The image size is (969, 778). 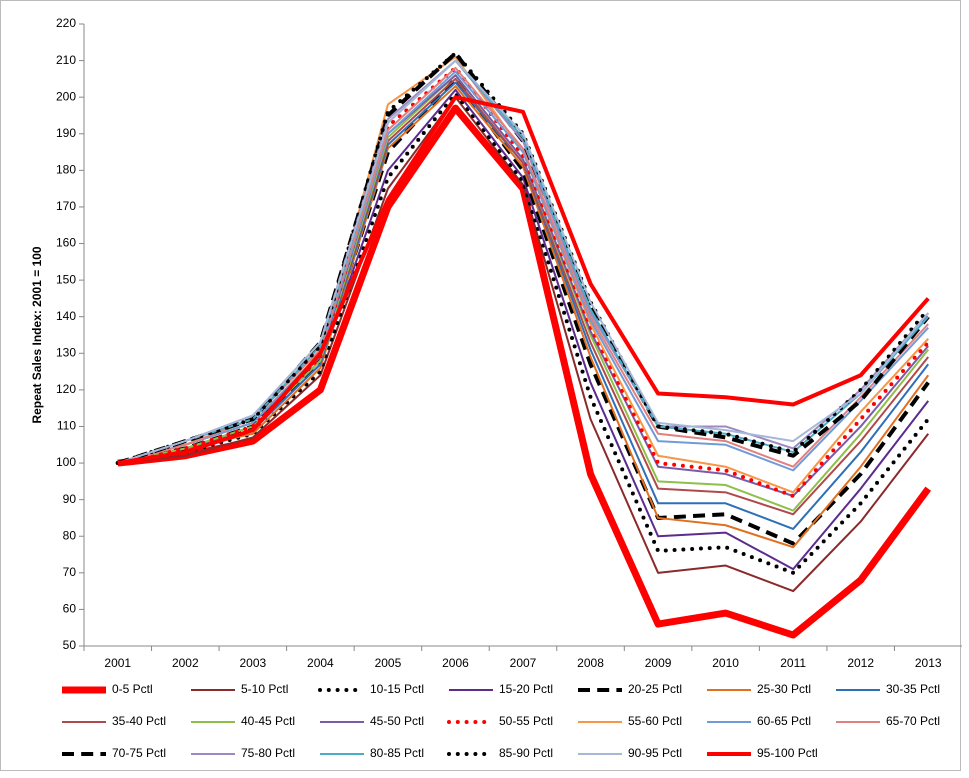 What do you see at coordinates (66, 60) in the screenshot?
I see `y-tick-label: 210` at bounding box center [66, 60].